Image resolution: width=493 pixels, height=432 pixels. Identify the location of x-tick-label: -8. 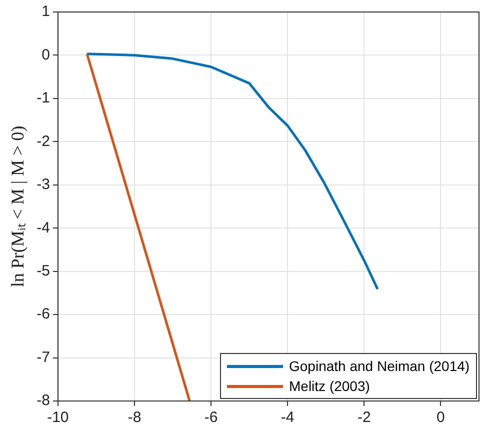
(135, 417).